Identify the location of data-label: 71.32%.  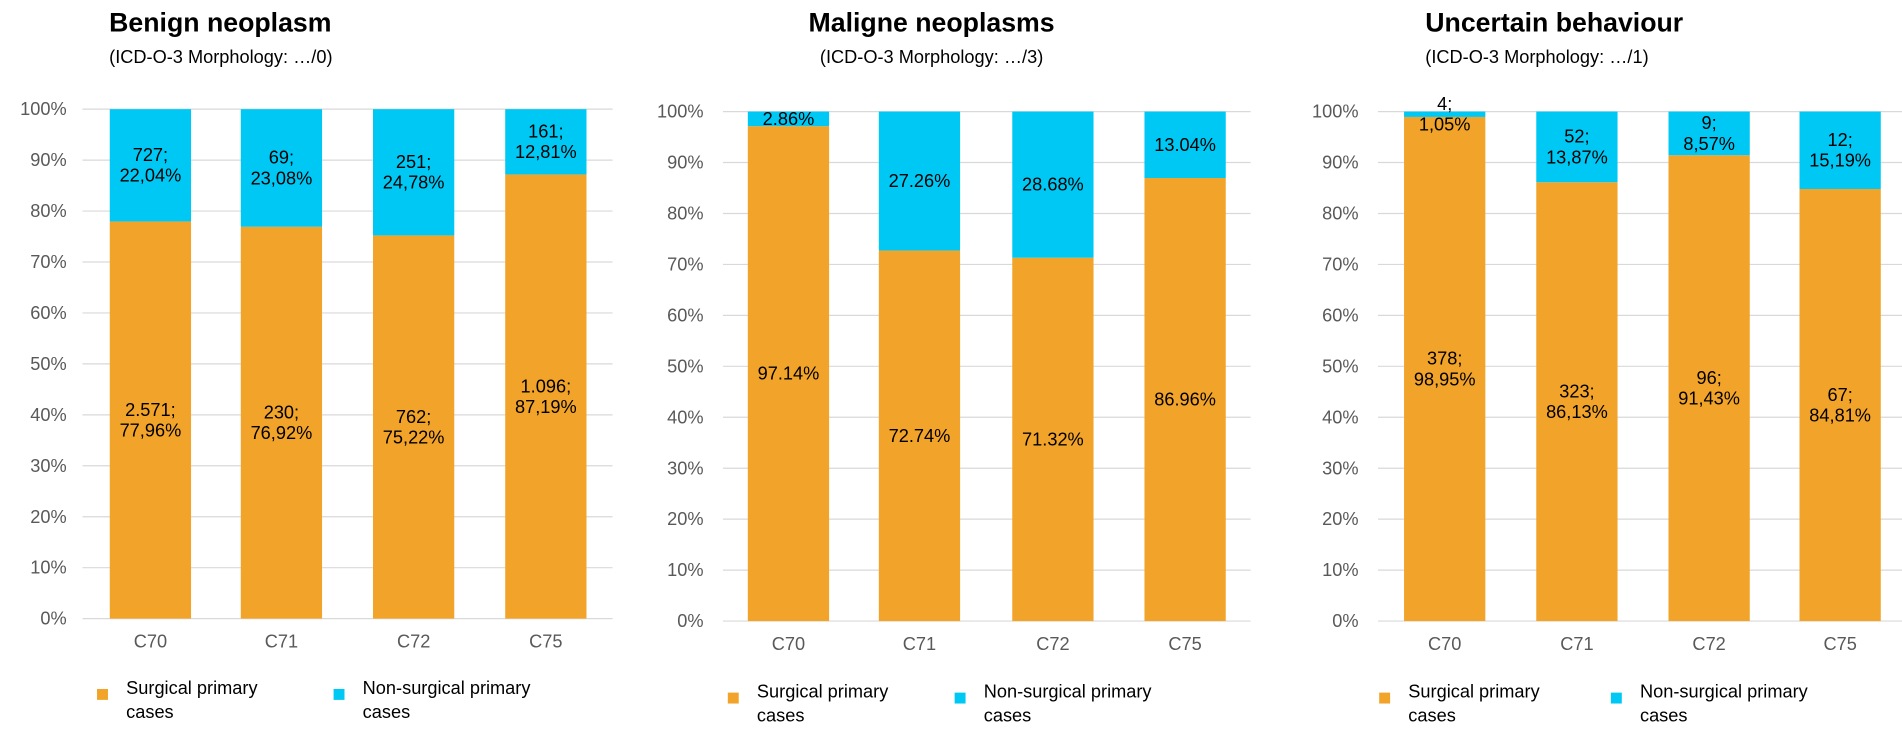
(1053, 439).